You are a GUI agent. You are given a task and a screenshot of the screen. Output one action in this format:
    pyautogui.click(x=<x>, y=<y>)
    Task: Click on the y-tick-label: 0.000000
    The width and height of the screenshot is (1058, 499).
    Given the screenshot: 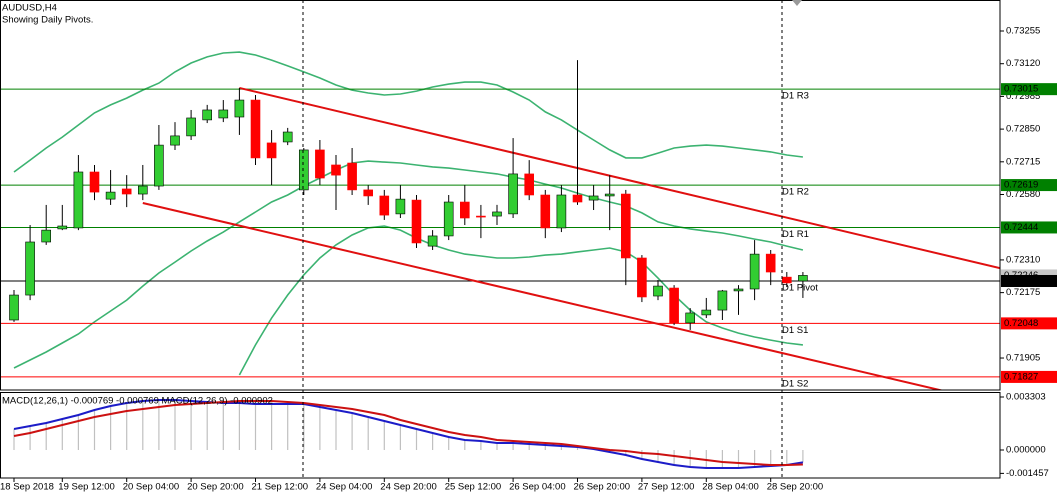 What is the action you would take?
    pyautogui.click(x=1026, y=450)
    